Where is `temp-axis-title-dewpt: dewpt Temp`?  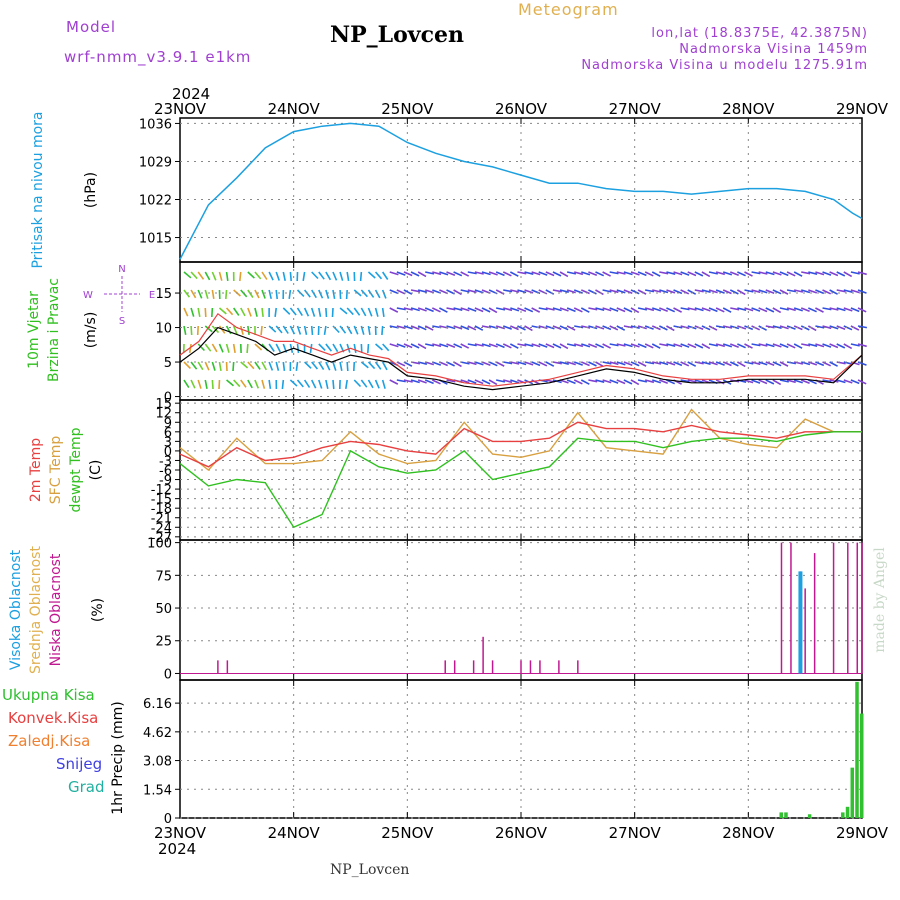
temp-axis-title-dewpt: dewpt Temp is located at coordinates (76, 469).